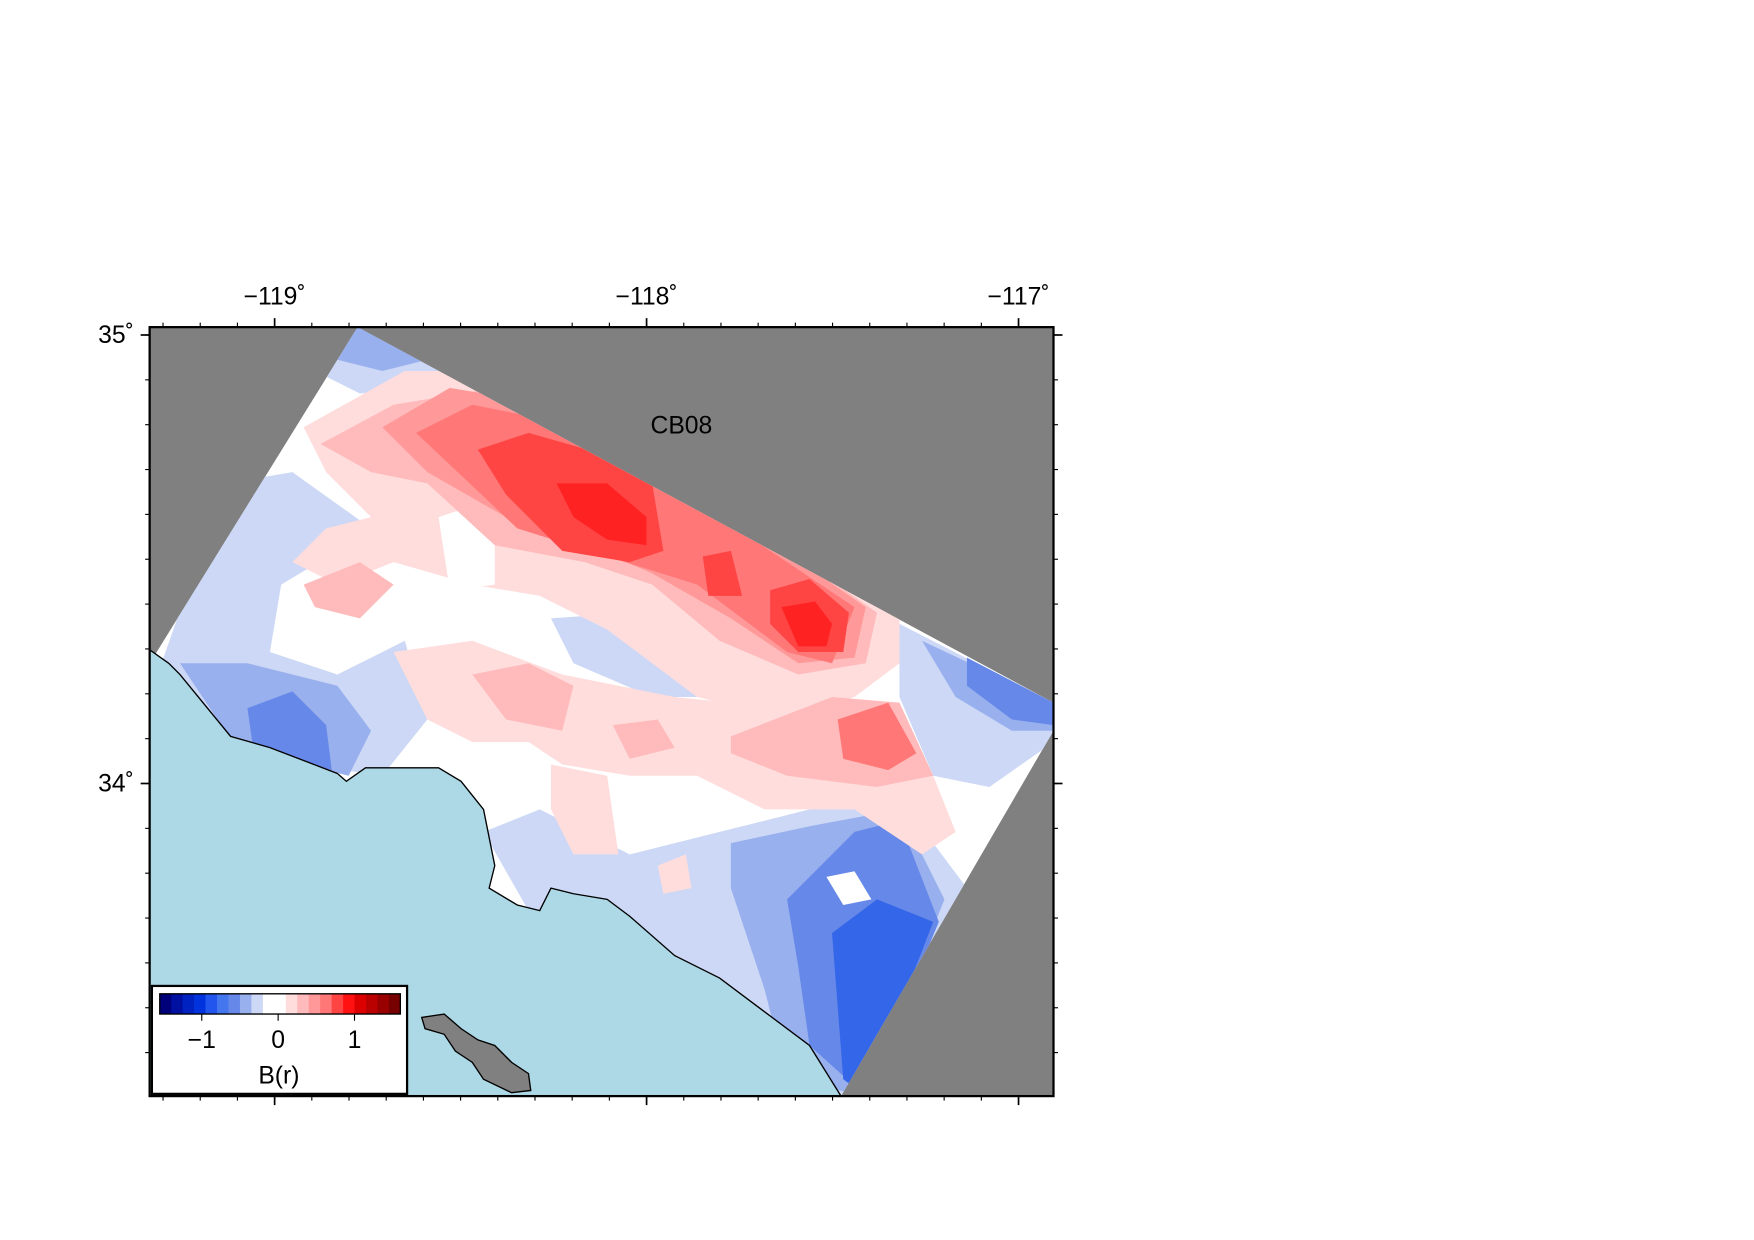 The height and width of the screenshot is (1240, 1754). I want to click on x-tick-label: −119˚, so click(275, 297).